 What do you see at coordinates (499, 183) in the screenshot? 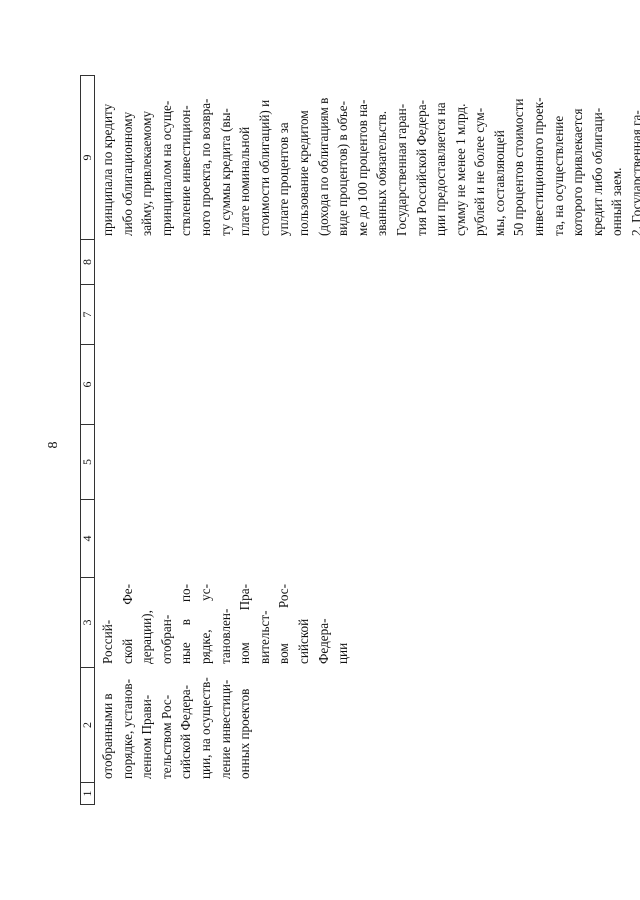
I see `cell-line: мы, составляющей` at bounding box center [499, 183].